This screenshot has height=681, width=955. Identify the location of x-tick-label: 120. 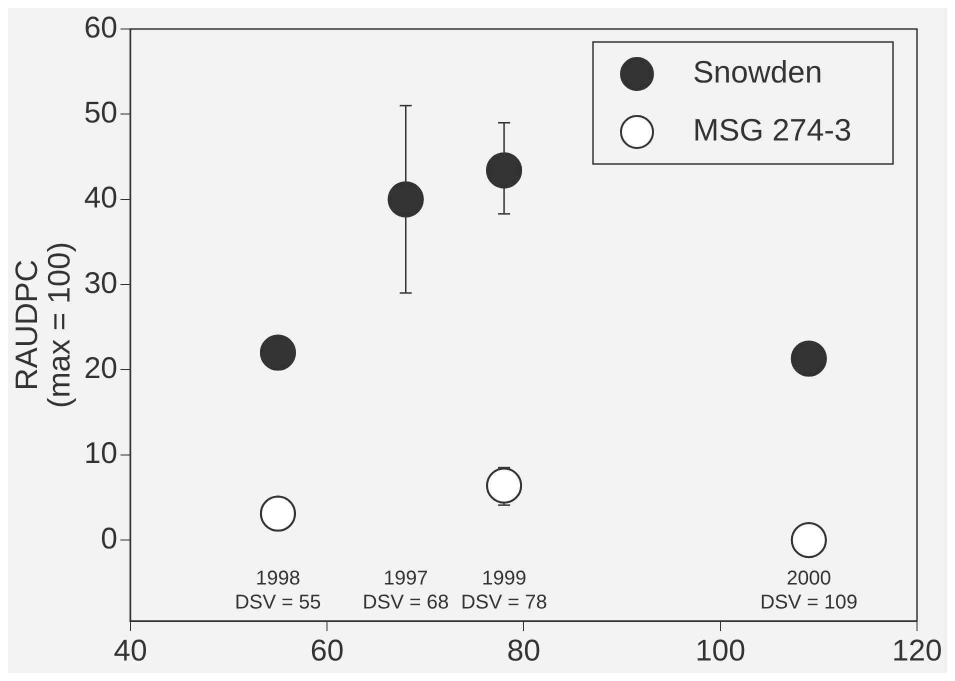
(917, 651).